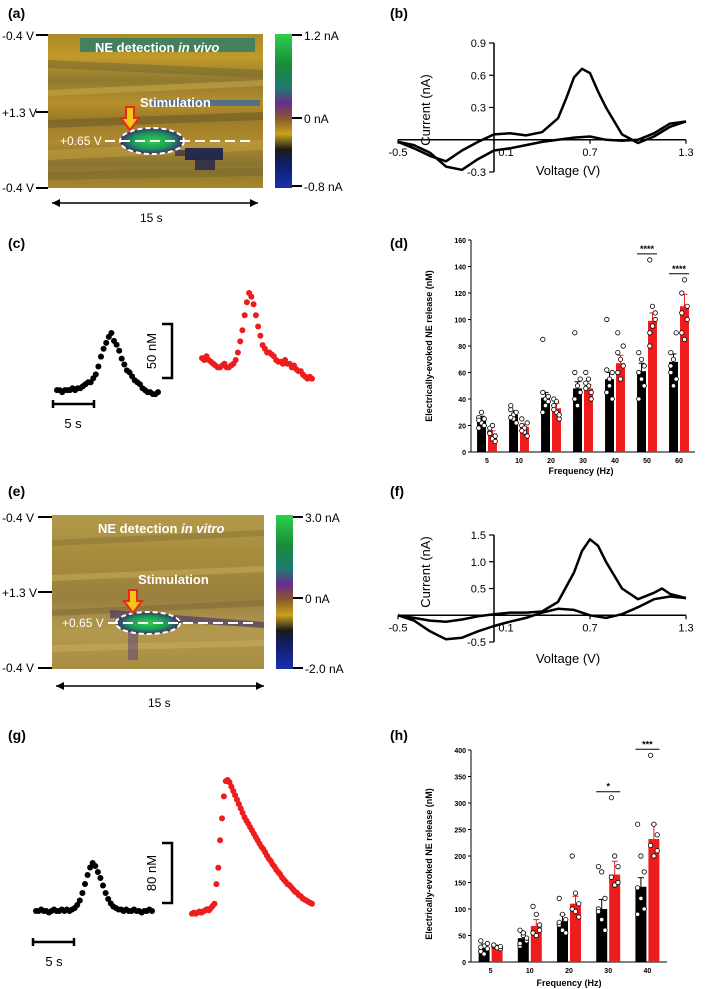  I want to click on panel-e-cbar-mid: 0 nA, so click(317, 599).